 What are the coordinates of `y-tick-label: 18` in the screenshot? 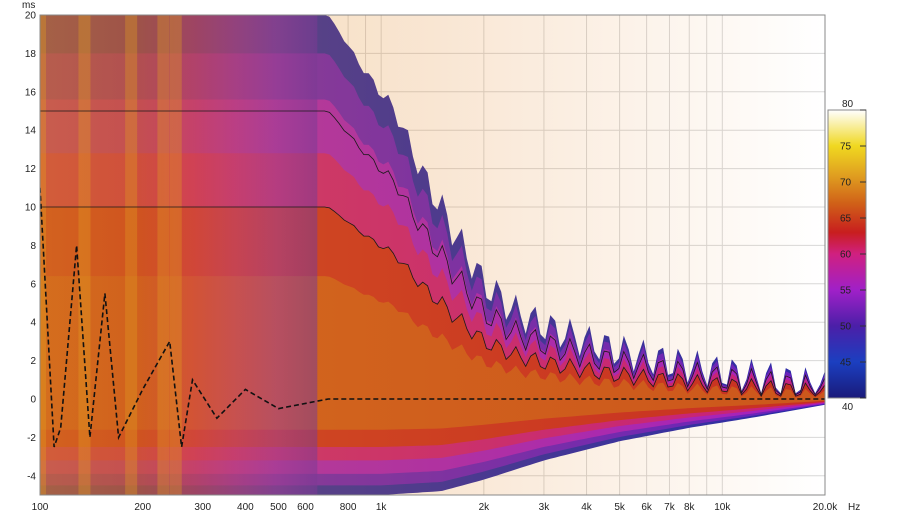 It's located at (31, 54).